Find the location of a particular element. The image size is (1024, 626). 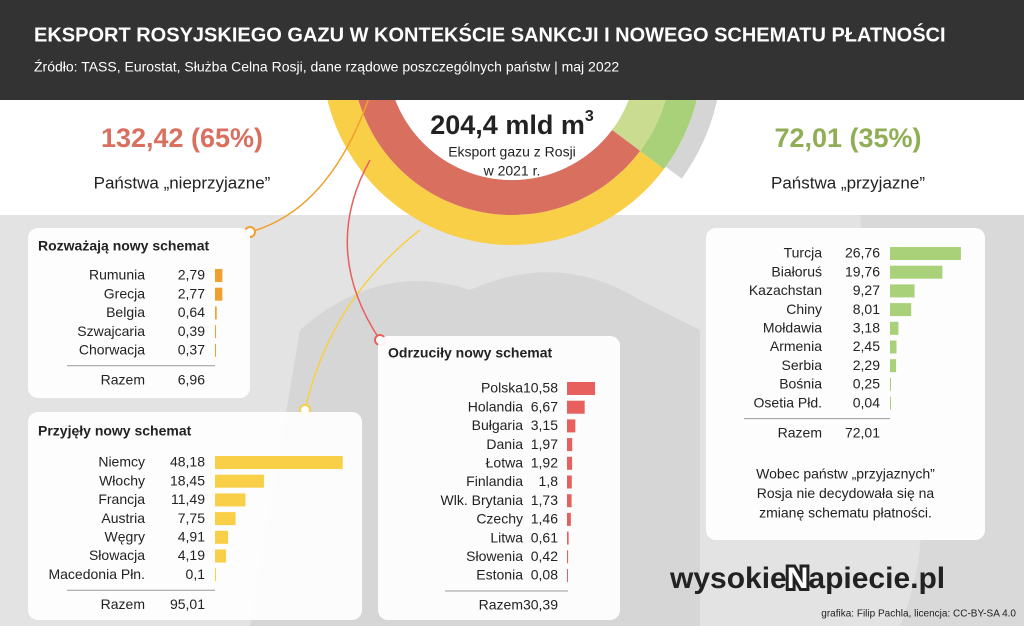

logo: wysokieNapiecie.pl is located at coordinates (807, 578).